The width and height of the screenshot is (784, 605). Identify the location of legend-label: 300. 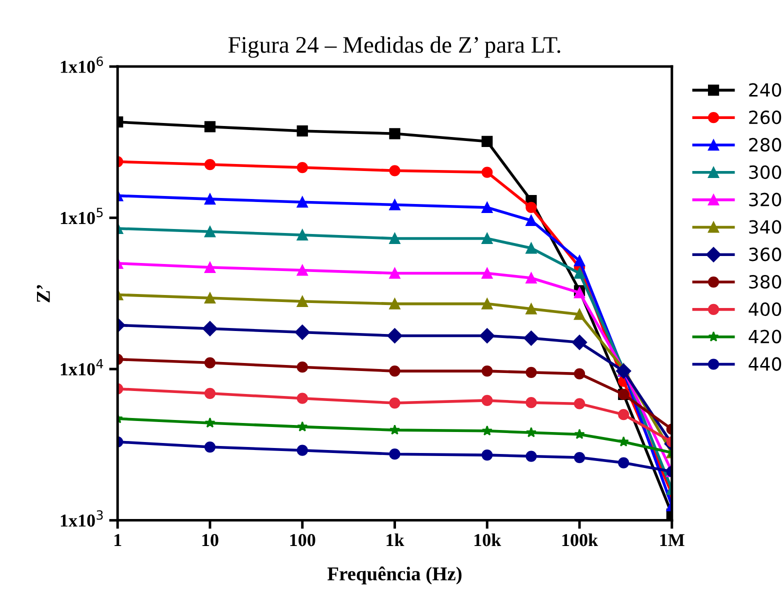
(765, 172).